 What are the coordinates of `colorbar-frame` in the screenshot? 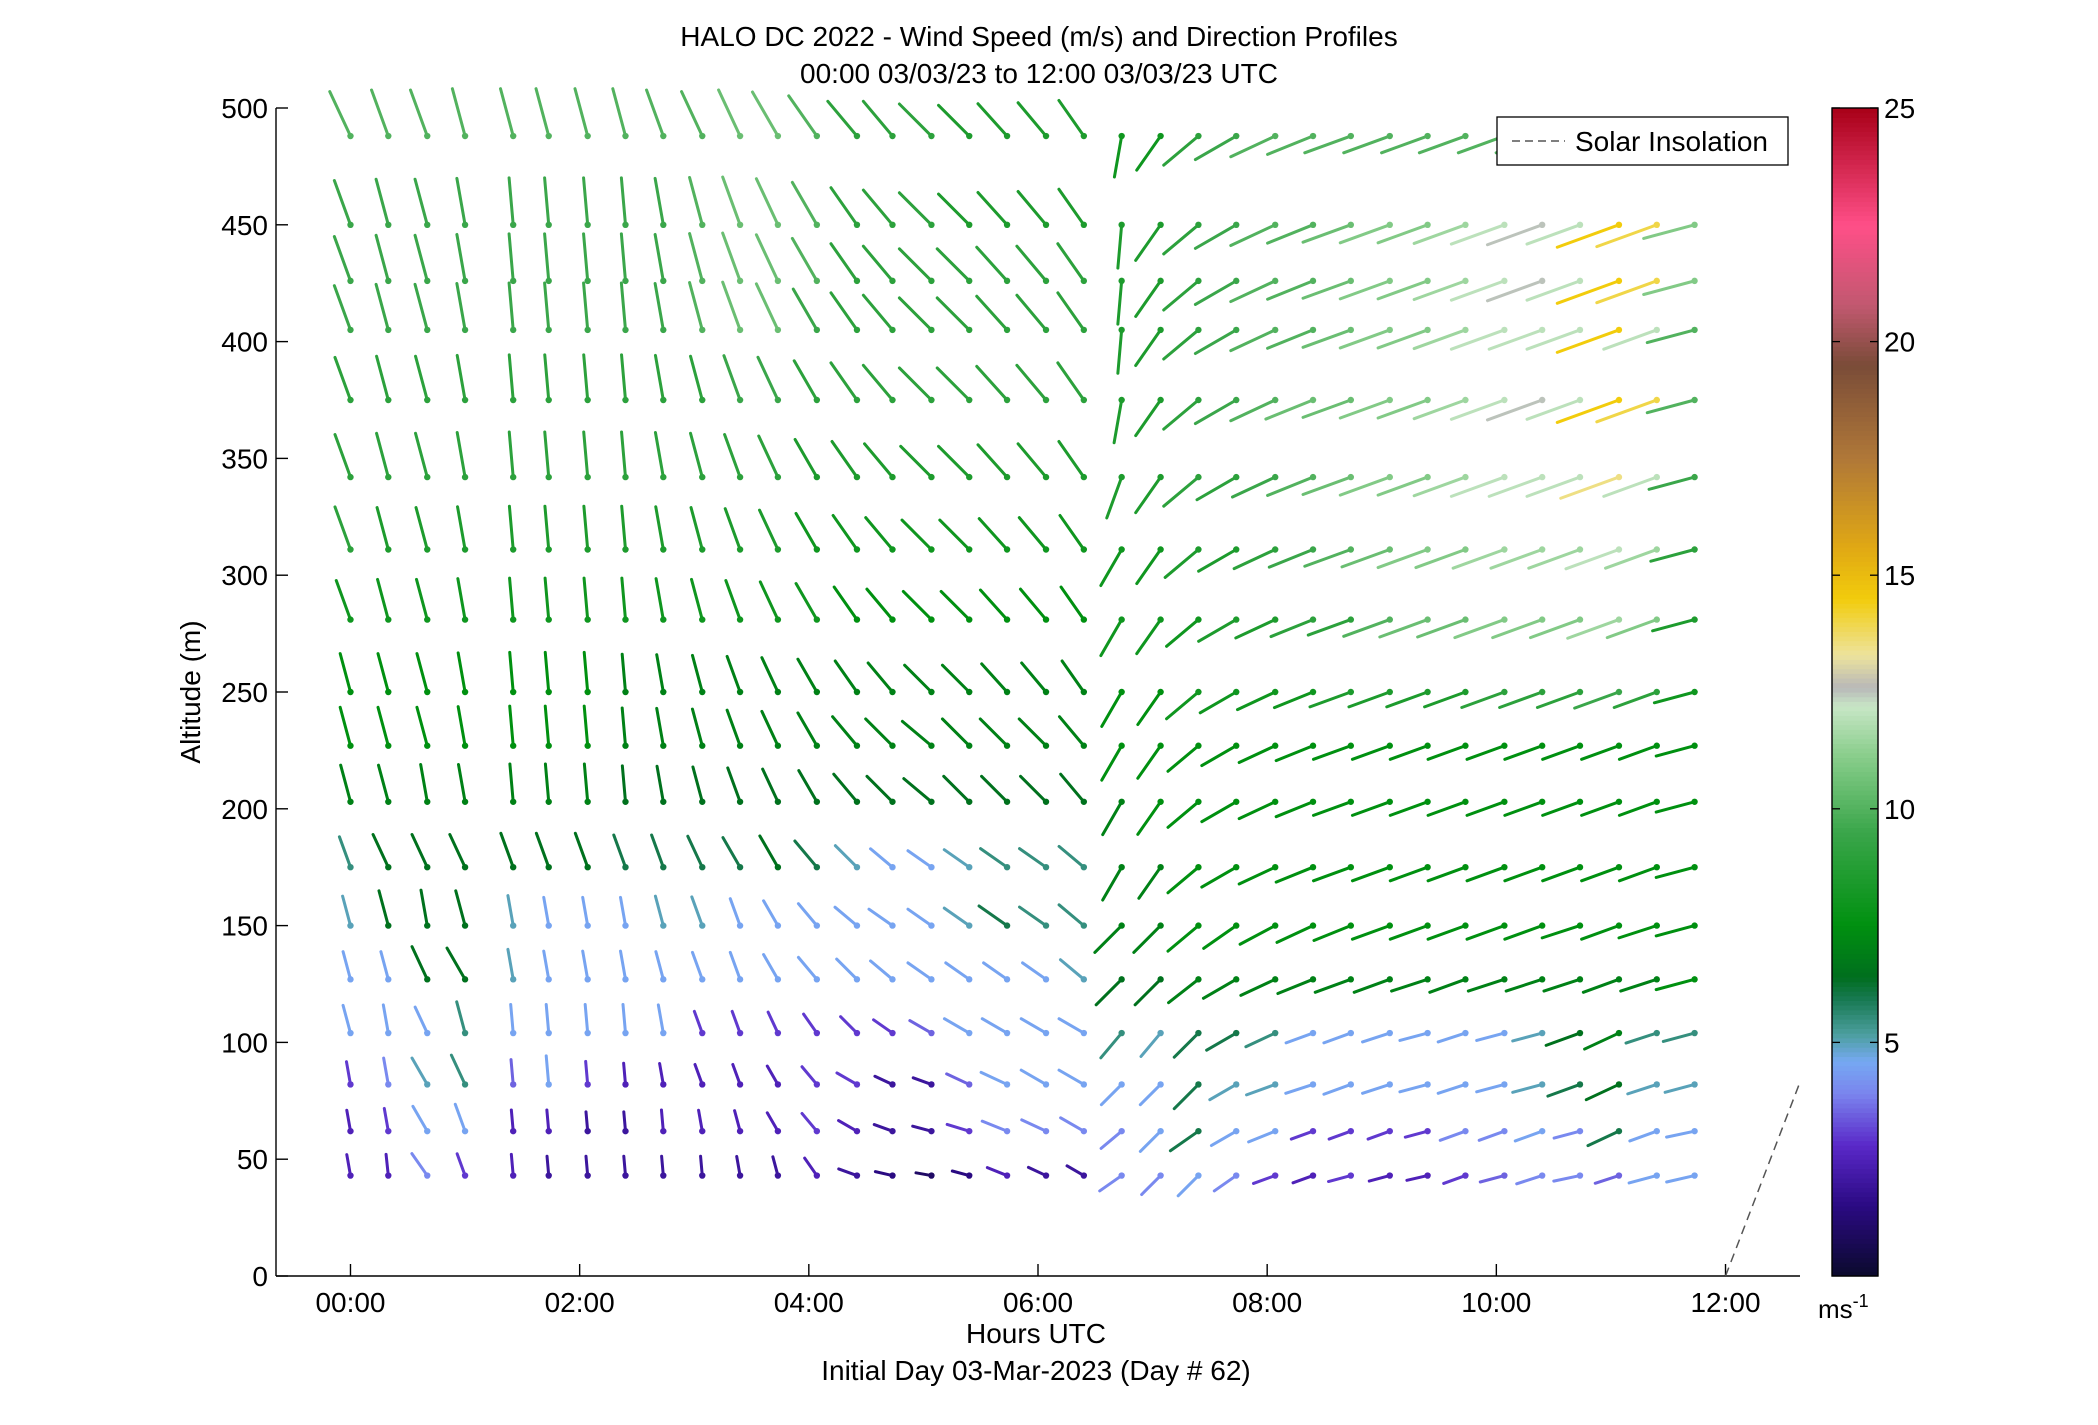 It's located at (1855, 692).